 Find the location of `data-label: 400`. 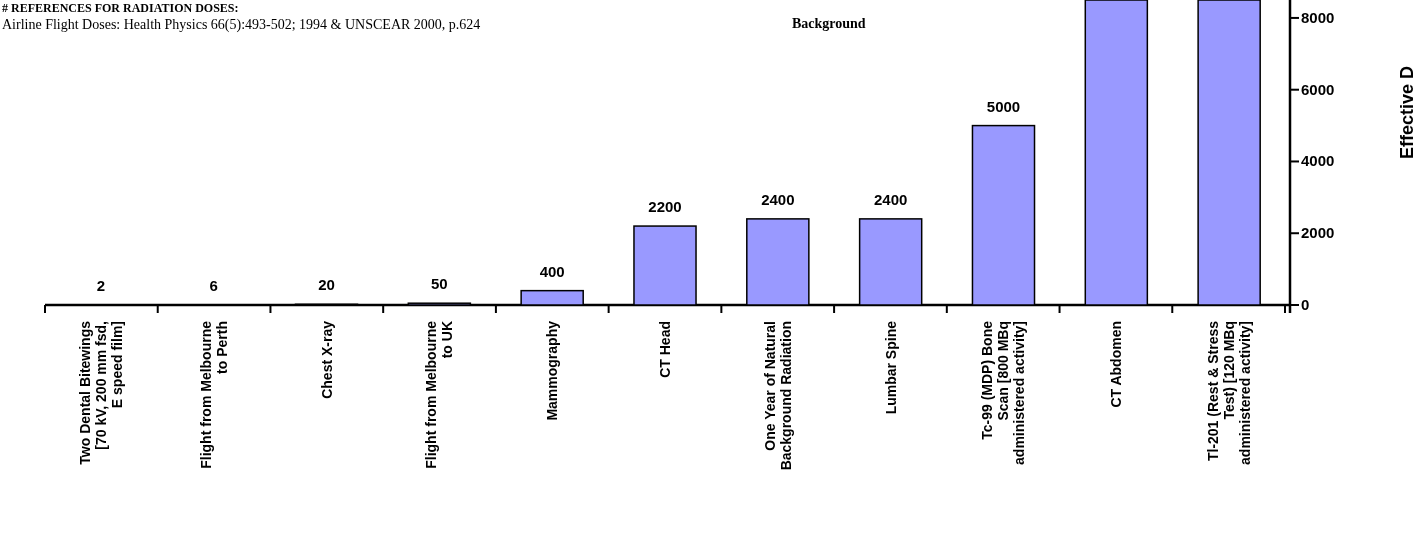

data-label: 400 is located at coordinates (552, 271).